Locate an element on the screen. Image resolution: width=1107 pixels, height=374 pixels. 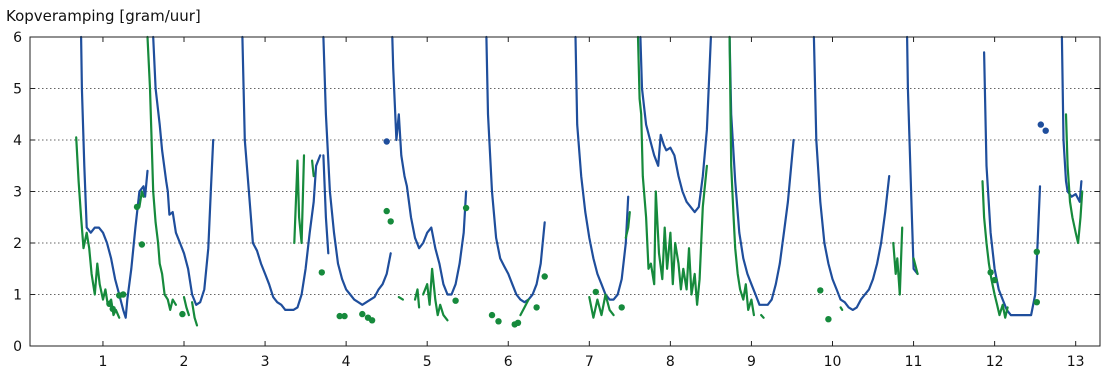
y-tick-label: 2 is located at coordinates (17, 244).